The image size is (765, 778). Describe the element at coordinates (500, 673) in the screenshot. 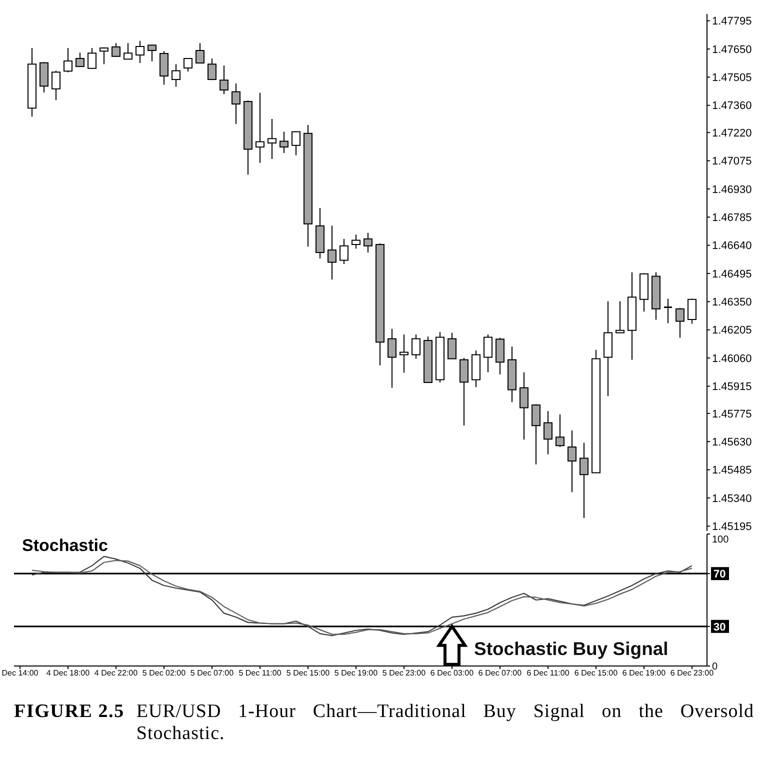

I see `x-tick-label: 6 Dec 07:00` at that location.